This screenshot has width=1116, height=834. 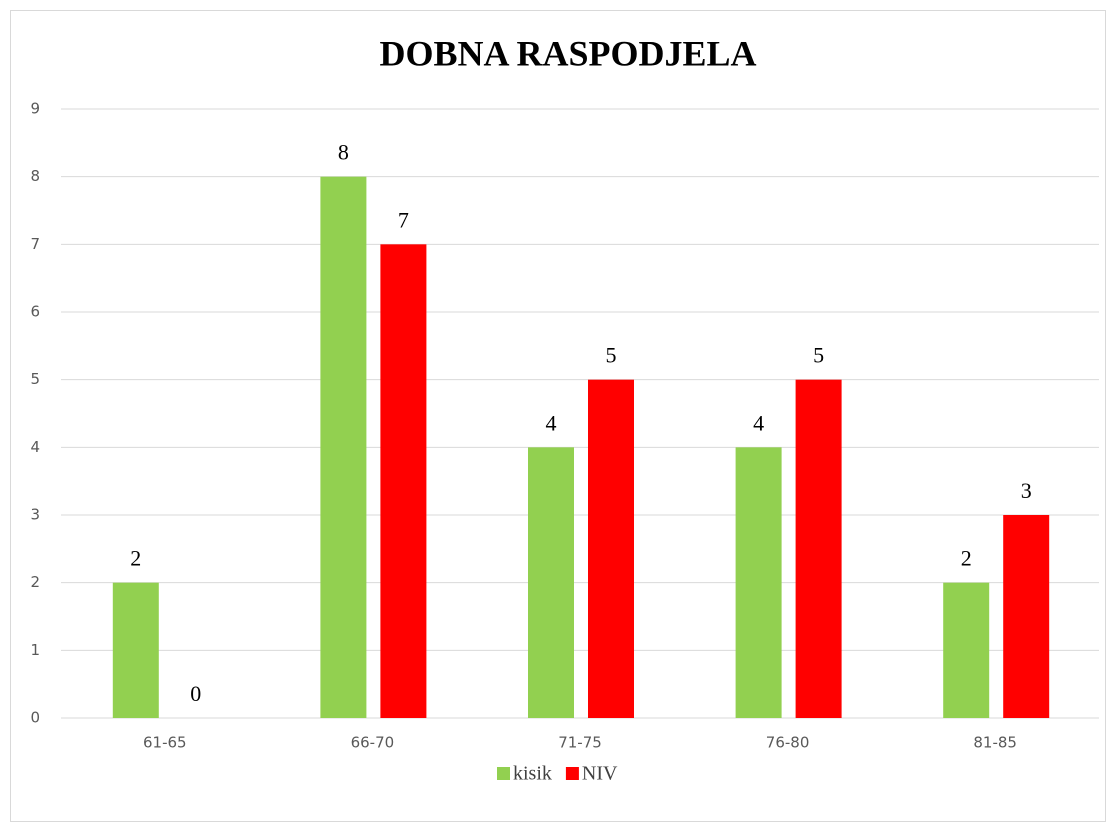 What do you see at coordinates (35, 447) in the screenshot?
I see `y-tick-label: 4` at bounding box center [35, 447].